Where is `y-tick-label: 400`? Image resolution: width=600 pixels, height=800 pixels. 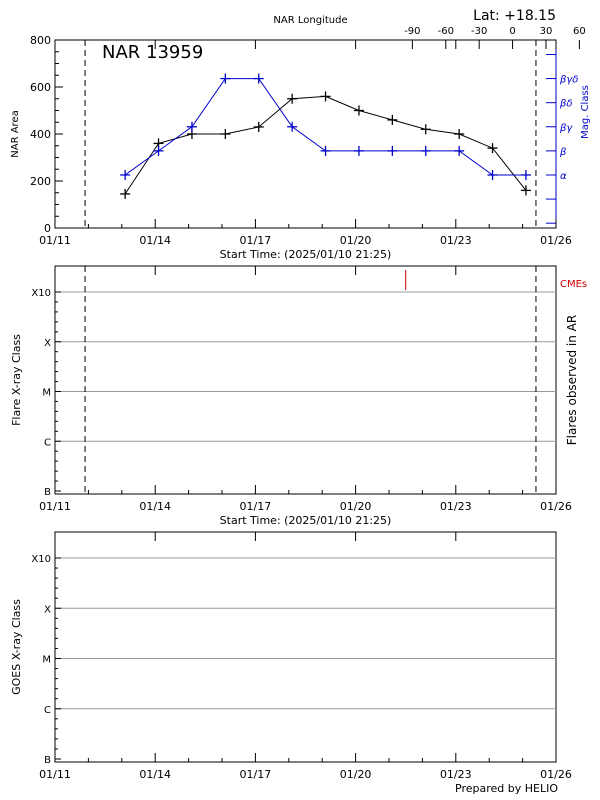 y-tick-label: 400 is located at coordinates (40, 134).